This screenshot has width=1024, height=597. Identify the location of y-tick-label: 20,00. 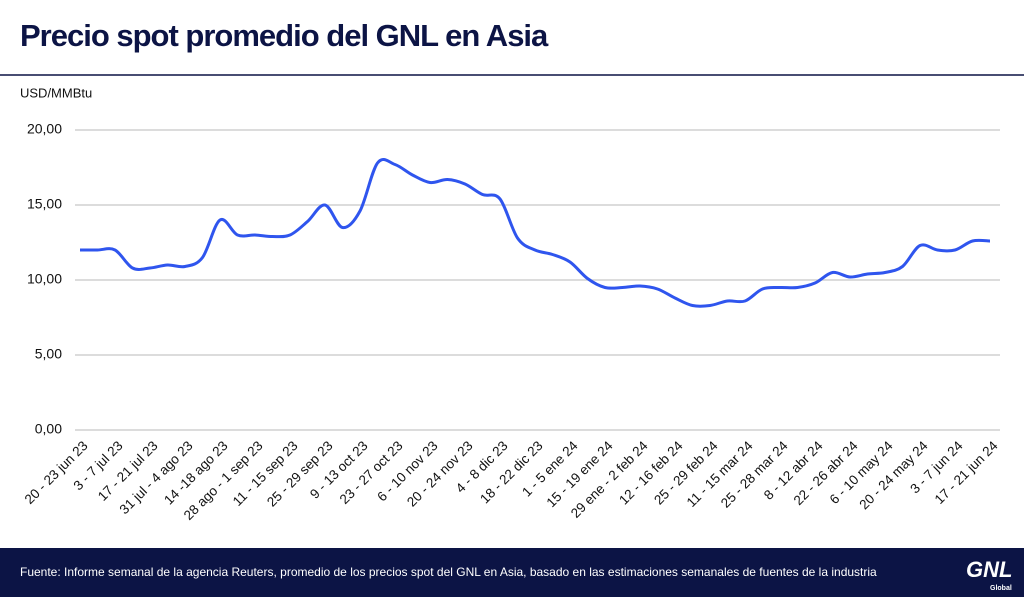
(44, 129).